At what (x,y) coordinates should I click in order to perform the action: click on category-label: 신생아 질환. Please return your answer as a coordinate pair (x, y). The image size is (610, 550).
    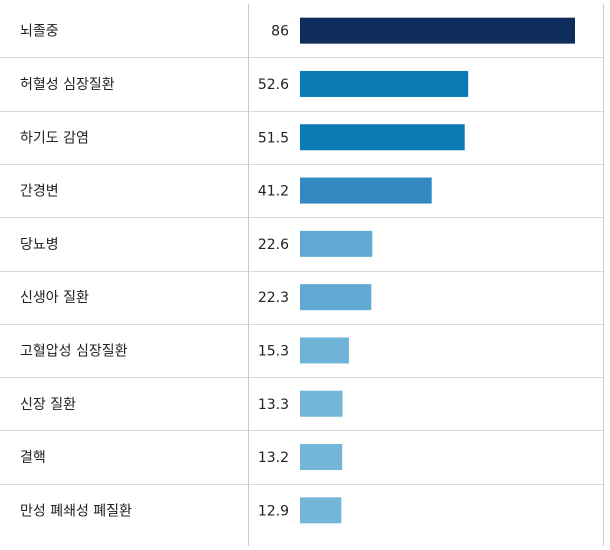
    Looking at the image, I should click on (54, 298).